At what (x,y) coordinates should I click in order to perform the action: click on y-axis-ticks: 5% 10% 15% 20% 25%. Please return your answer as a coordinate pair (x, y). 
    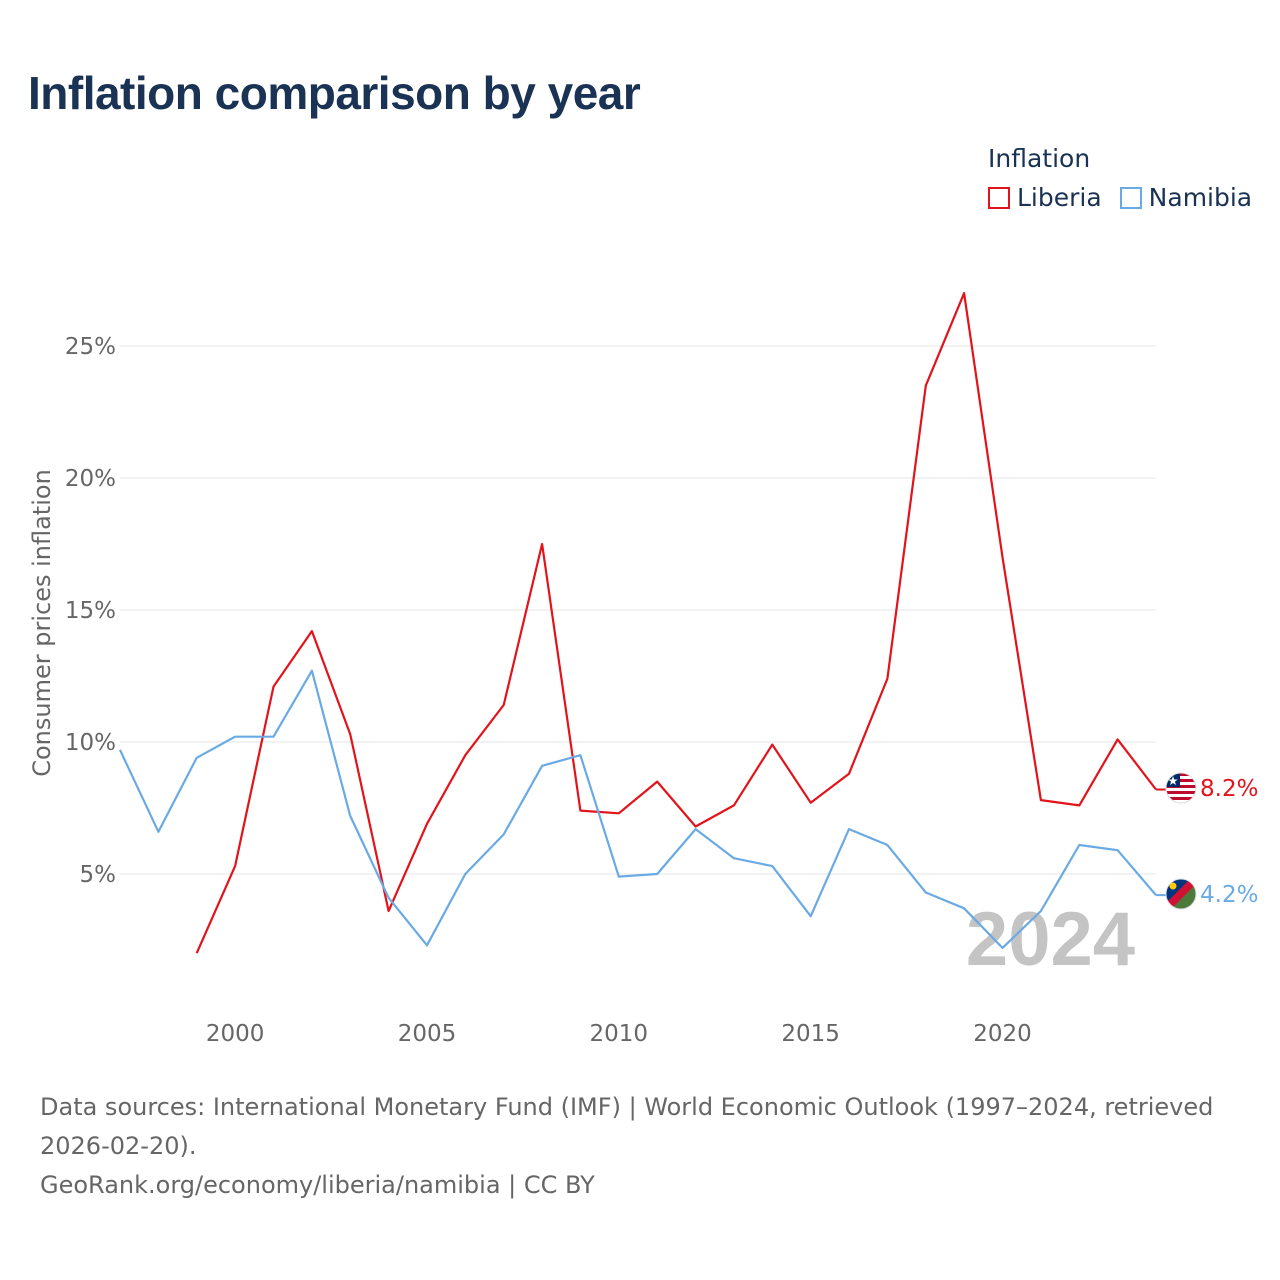
    Looking at the image, I should click on (90, 611).